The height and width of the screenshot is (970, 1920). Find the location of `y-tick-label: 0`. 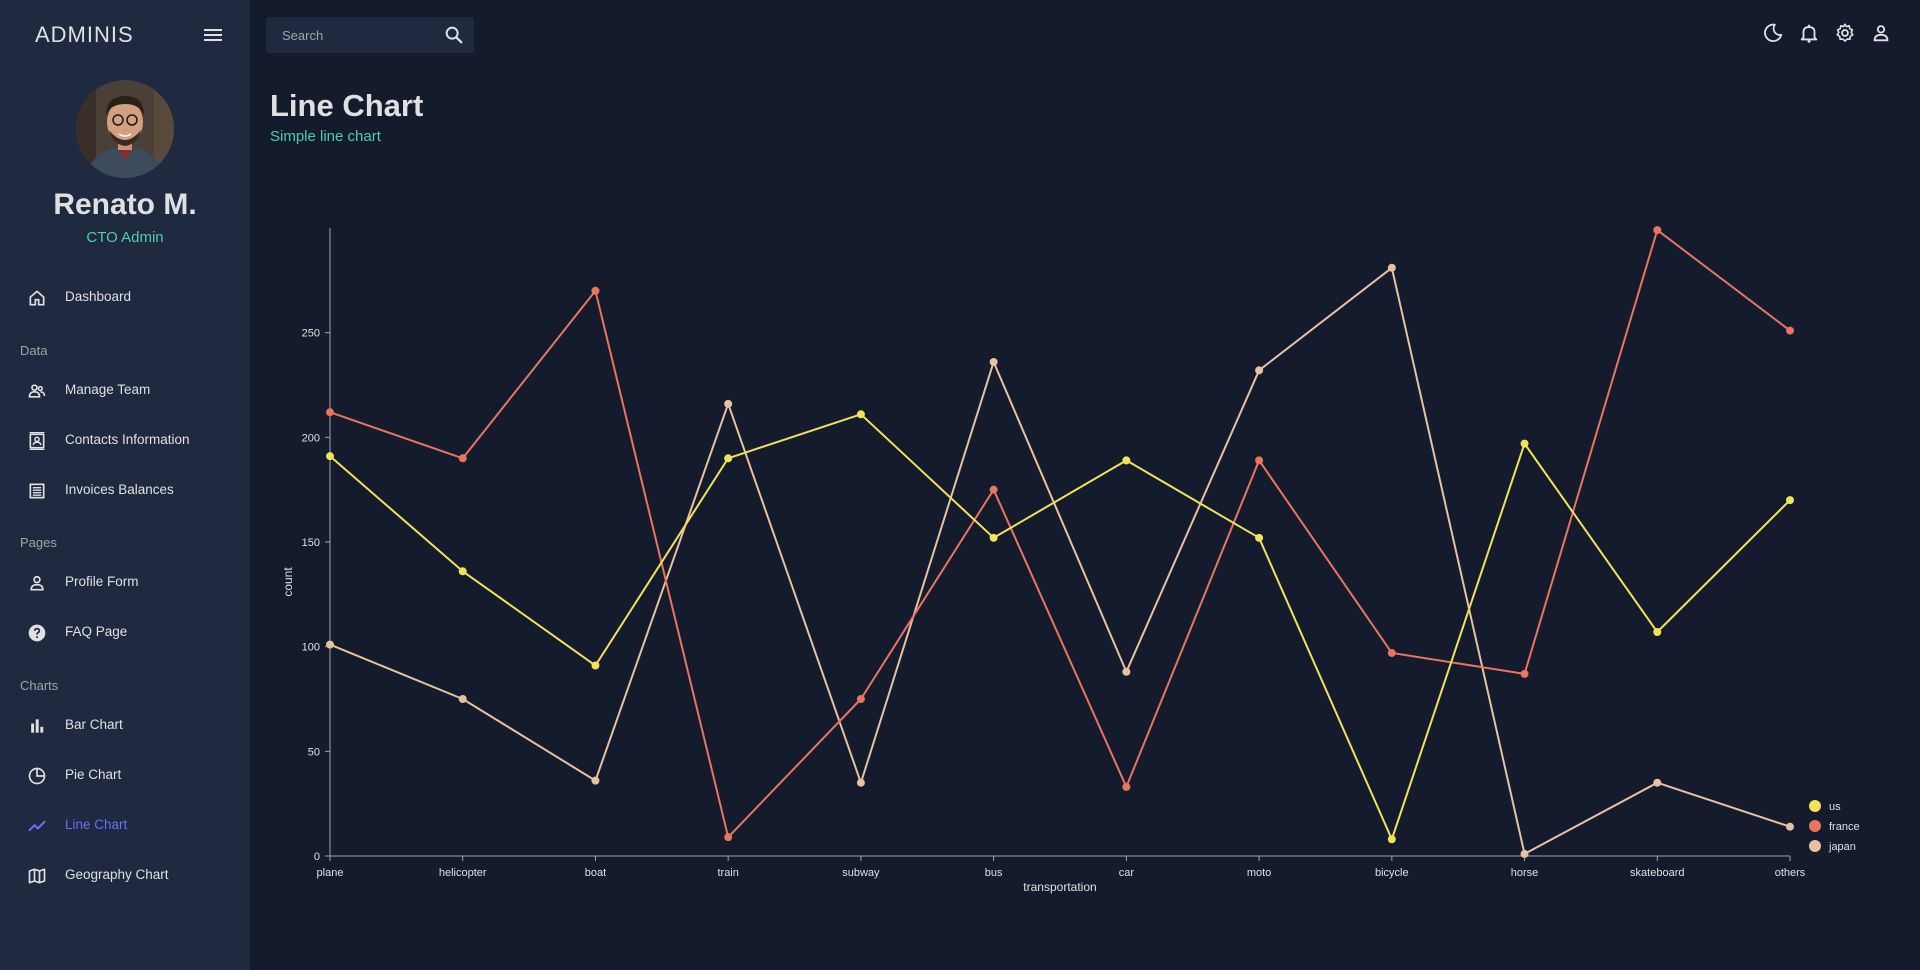

y-tick-label: 0 is located at coordinates (317, 857).